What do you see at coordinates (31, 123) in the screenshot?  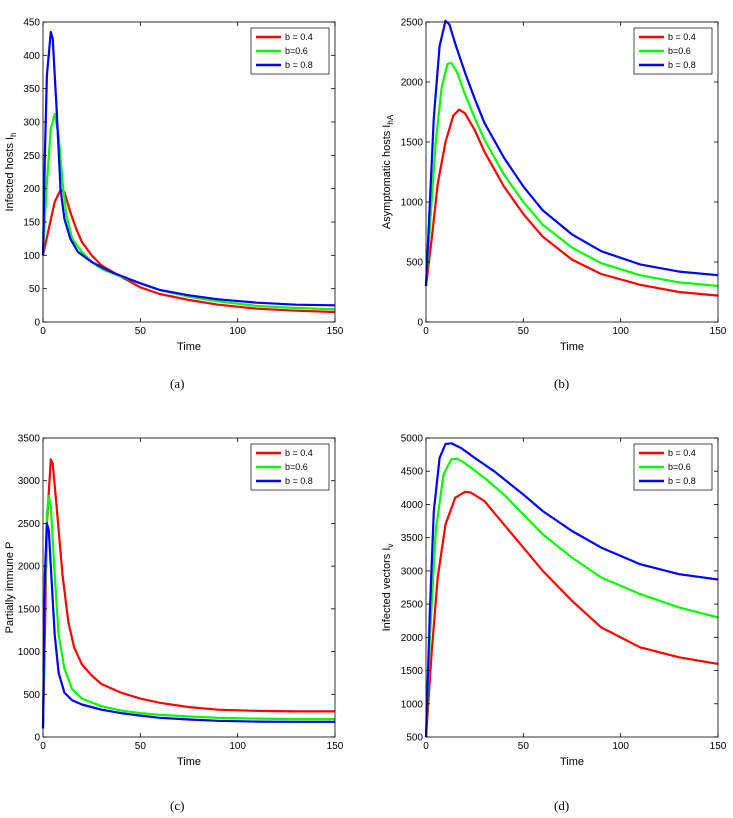 I see `y-tick-label: 300` at bounding box center [31, 123].